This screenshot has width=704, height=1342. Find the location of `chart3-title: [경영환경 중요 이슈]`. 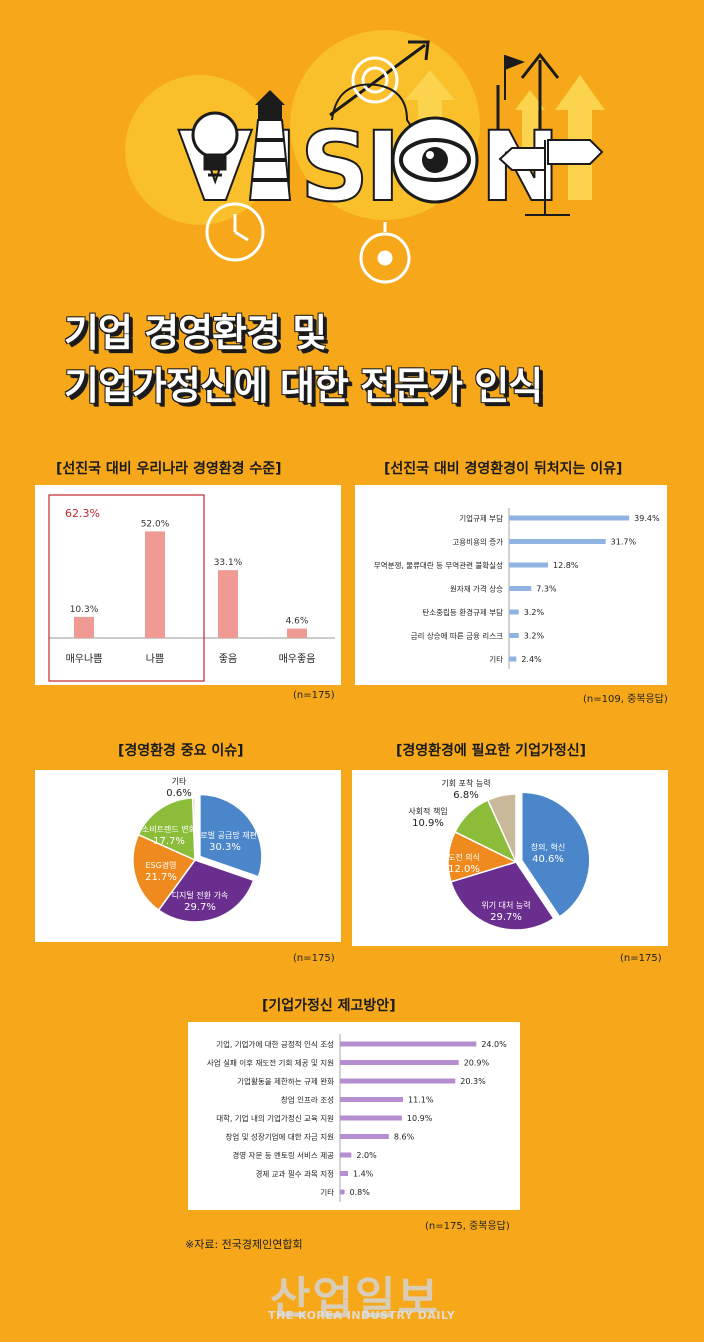

chart3-title: [경영환경 중요 이슈] is located at coordinates (181, 751).